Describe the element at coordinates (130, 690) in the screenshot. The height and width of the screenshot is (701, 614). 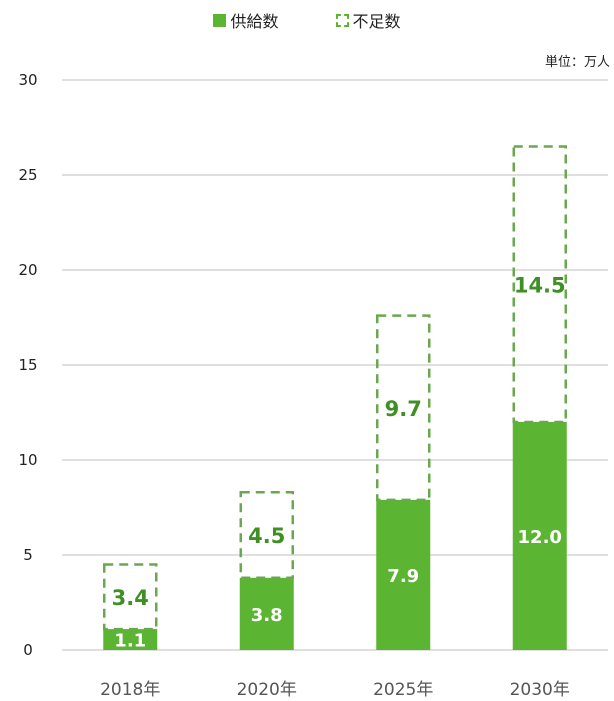
I see `x-tick-label: 2018年` at that location.